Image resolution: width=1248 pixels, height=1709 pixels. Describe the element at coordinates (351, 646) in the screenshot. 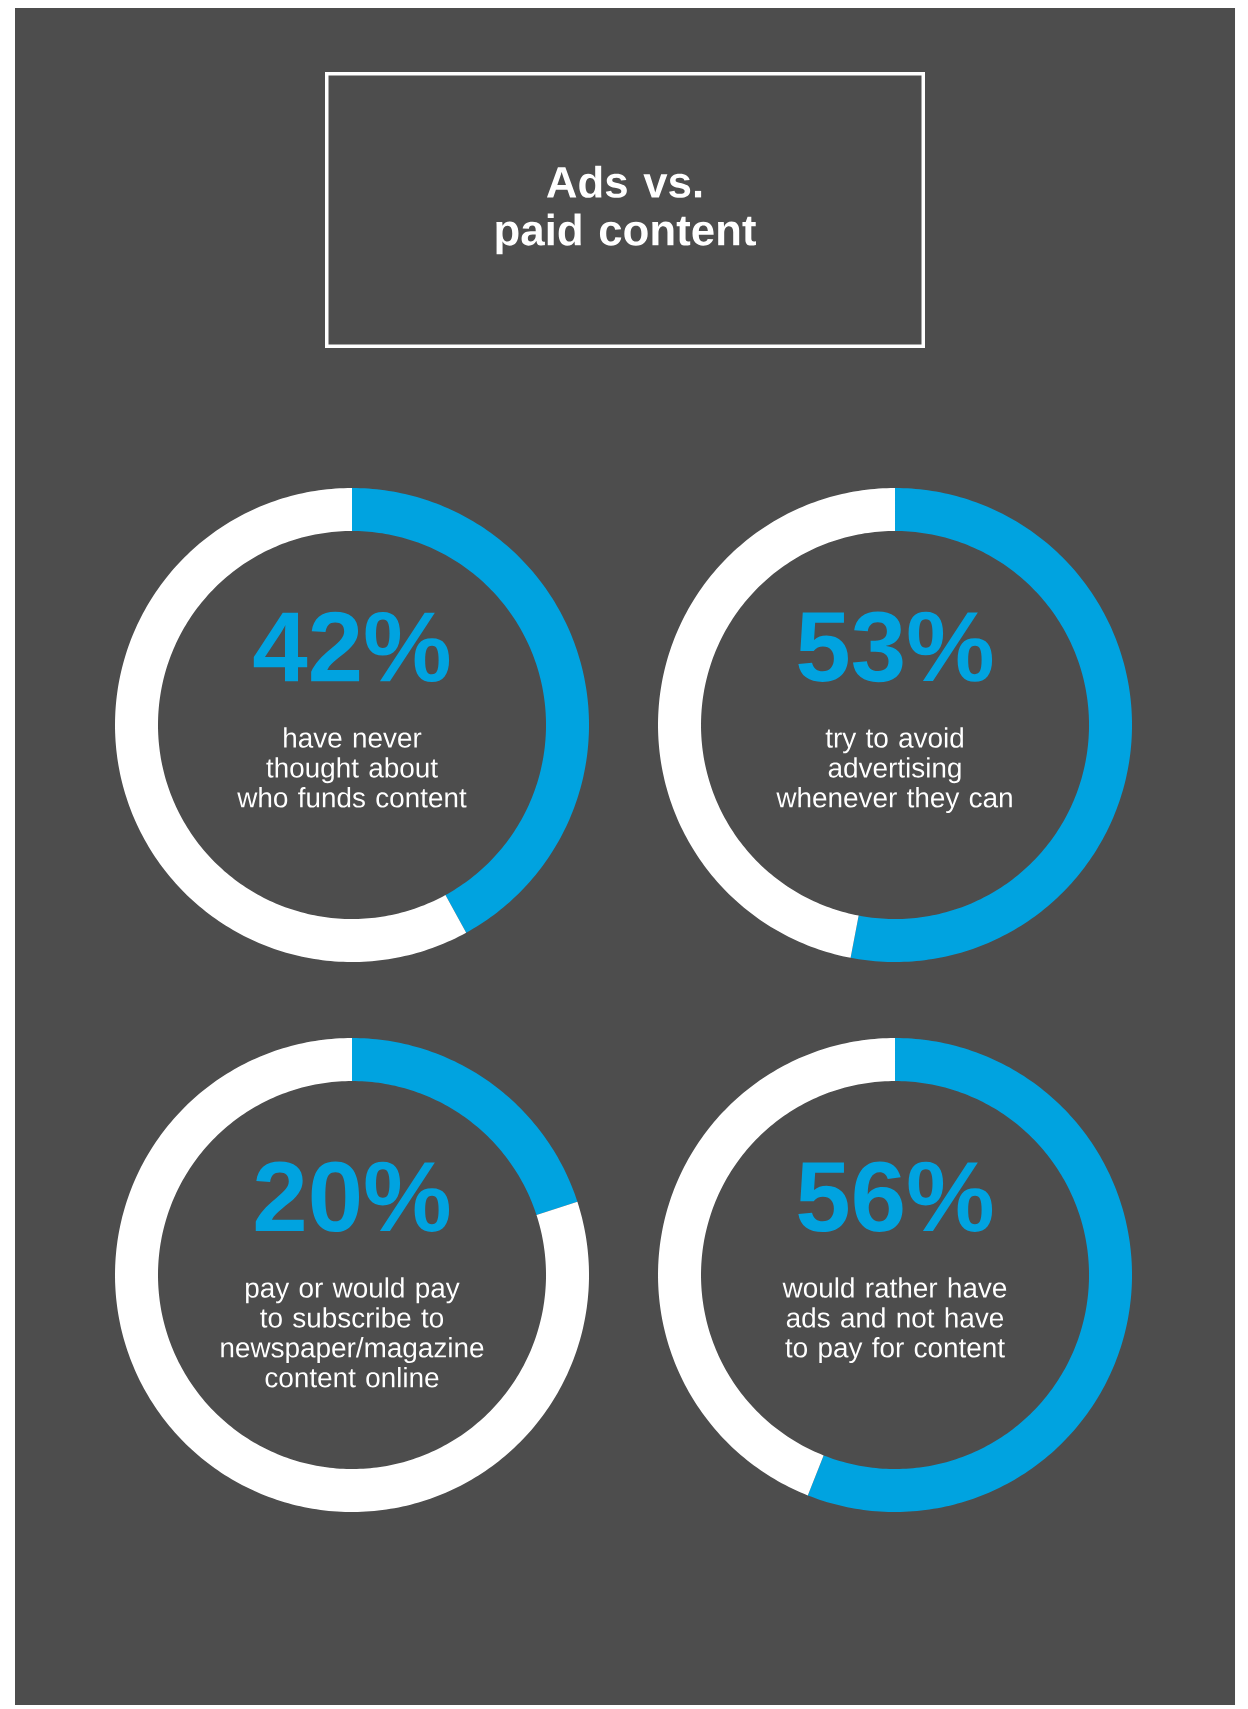

I see `data-label: 42%` at that location.